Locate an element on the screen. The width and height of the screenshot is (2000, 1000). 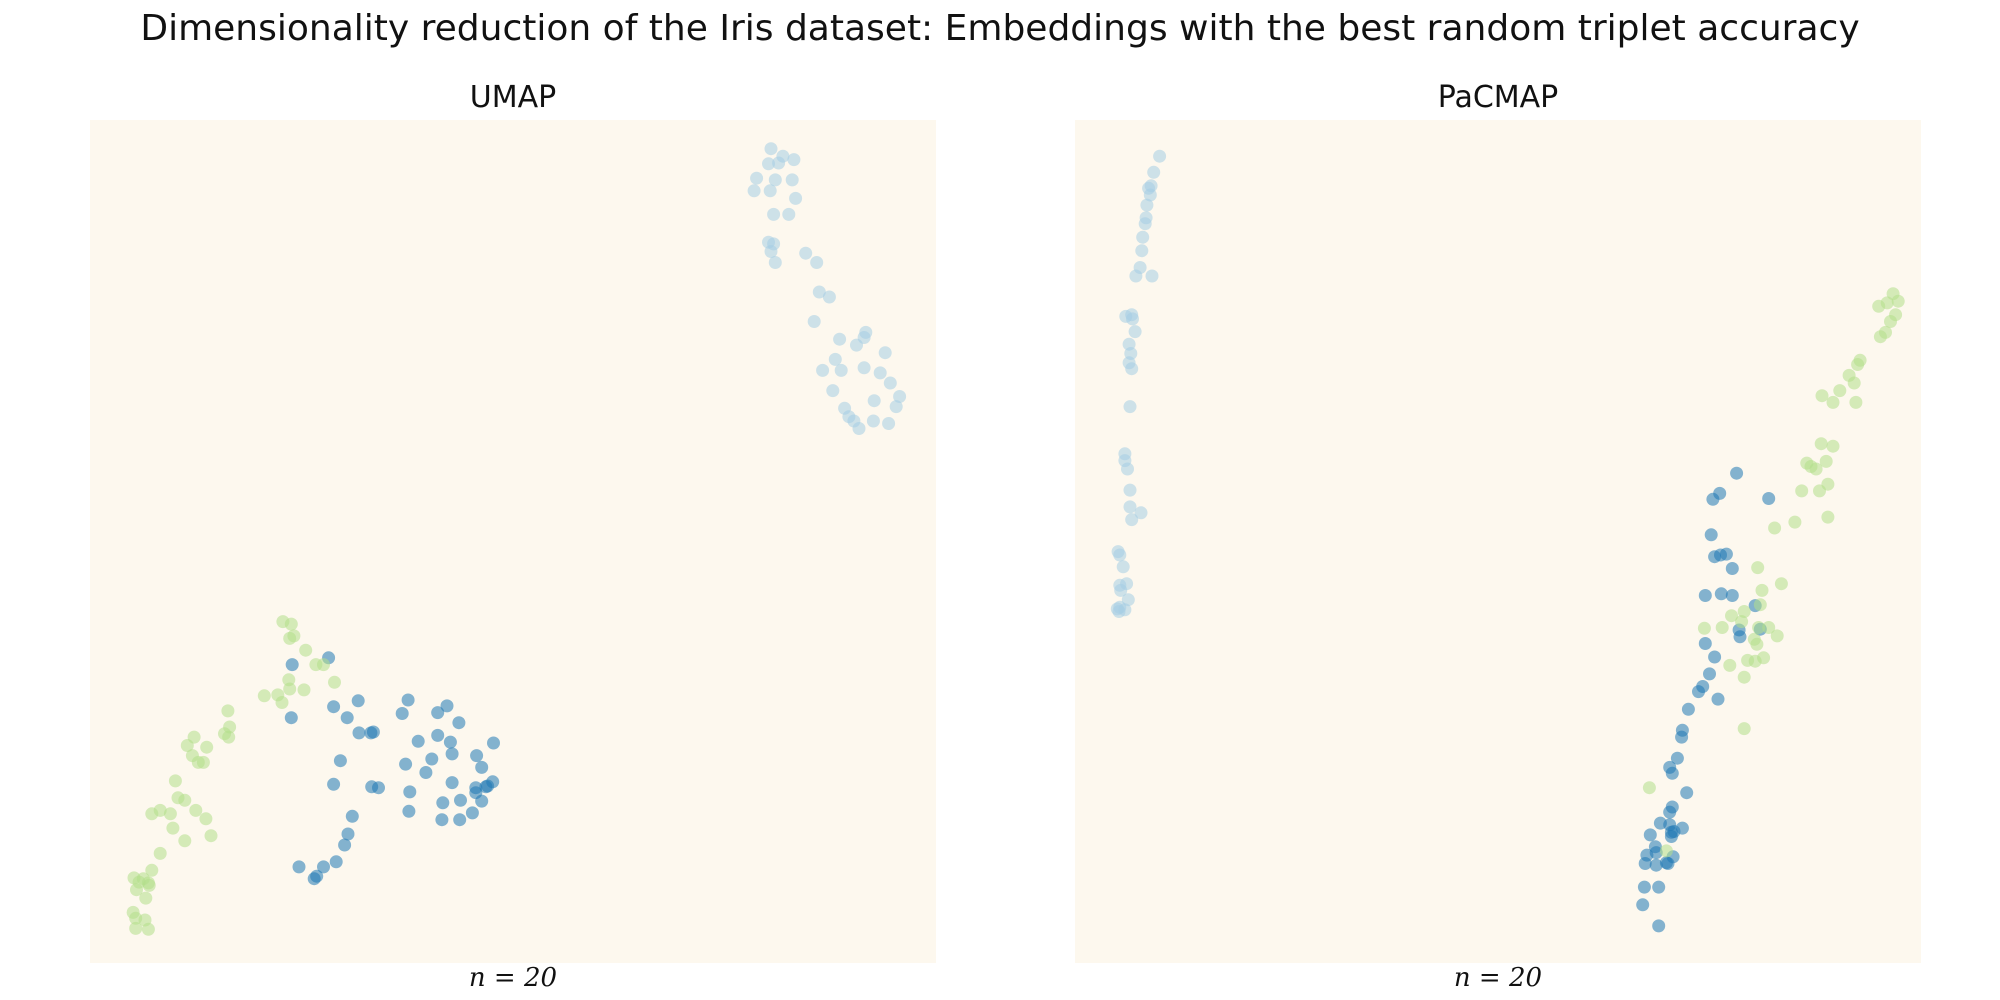
pacmap-panel-title: PaCMAP is located at coordinates (1498, 97).